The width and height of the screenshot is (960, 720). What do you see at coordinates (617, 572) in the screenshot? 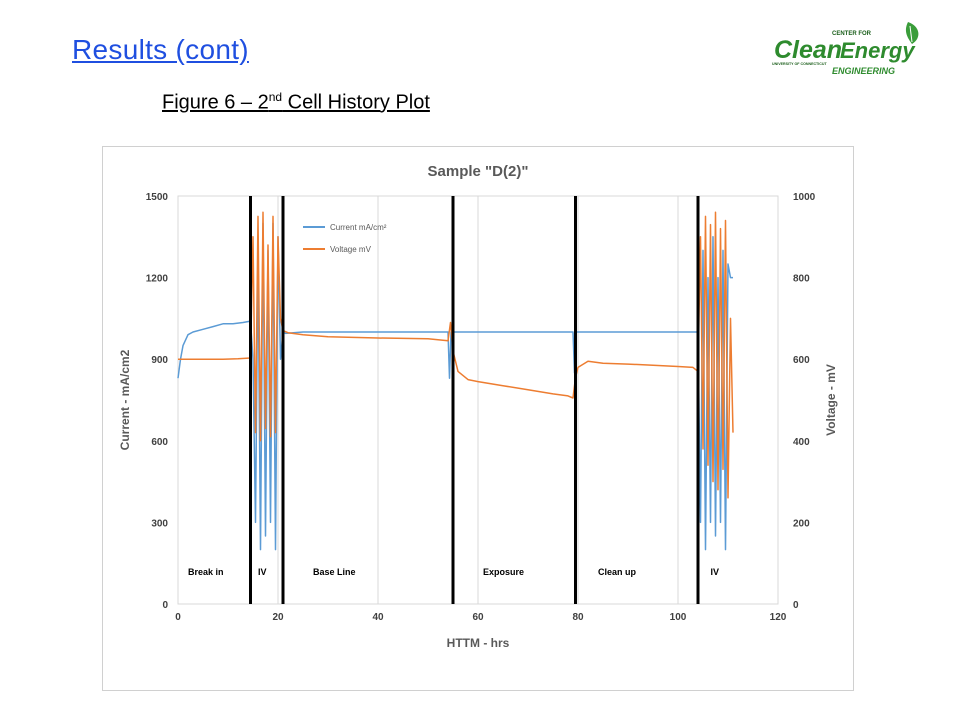
I see `phase-label: Clean up` at bounding box center [617, 572].